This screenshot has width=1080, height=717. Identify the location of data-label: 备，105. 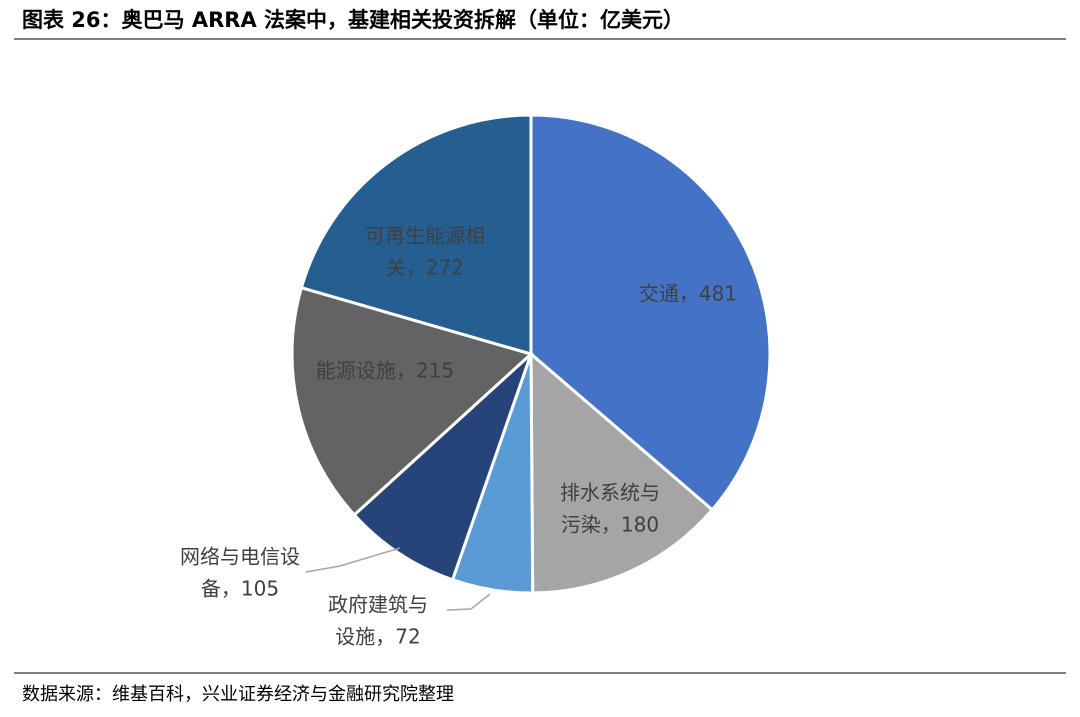
(240, 589).